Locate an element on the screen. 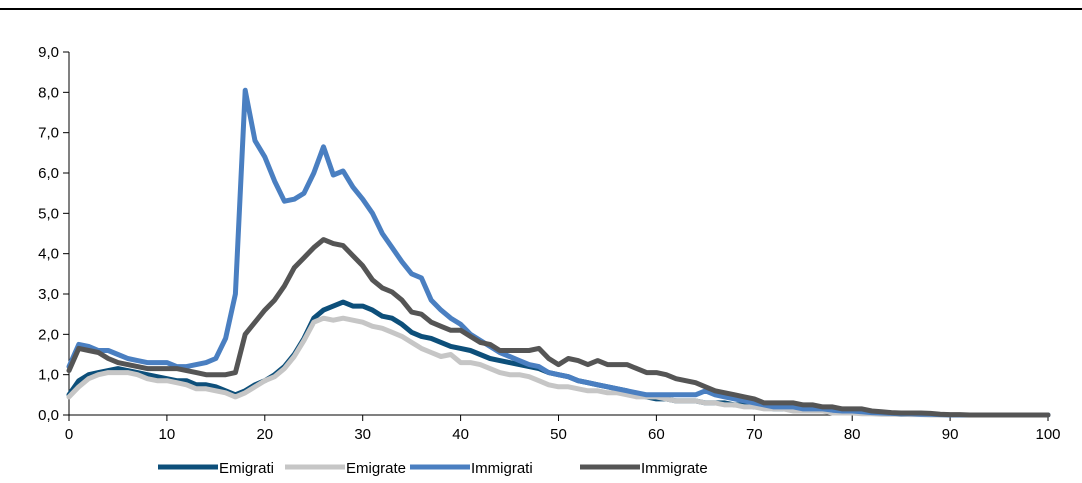 This screenshot has width=1082, height=483. top-rule is located at coordinates (541, 9).